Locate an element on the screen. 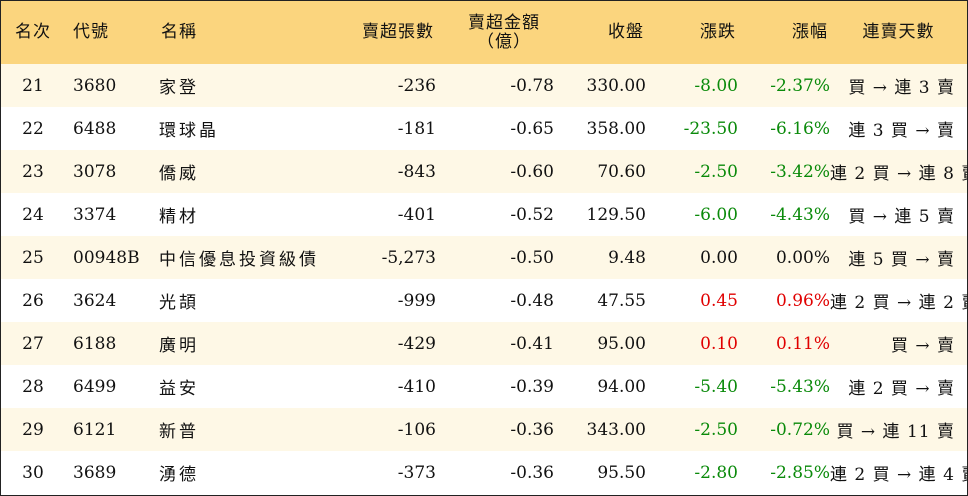 This screenshot has height=496, width=968. cell-code: 3374 is located at coordinates (95, 214).